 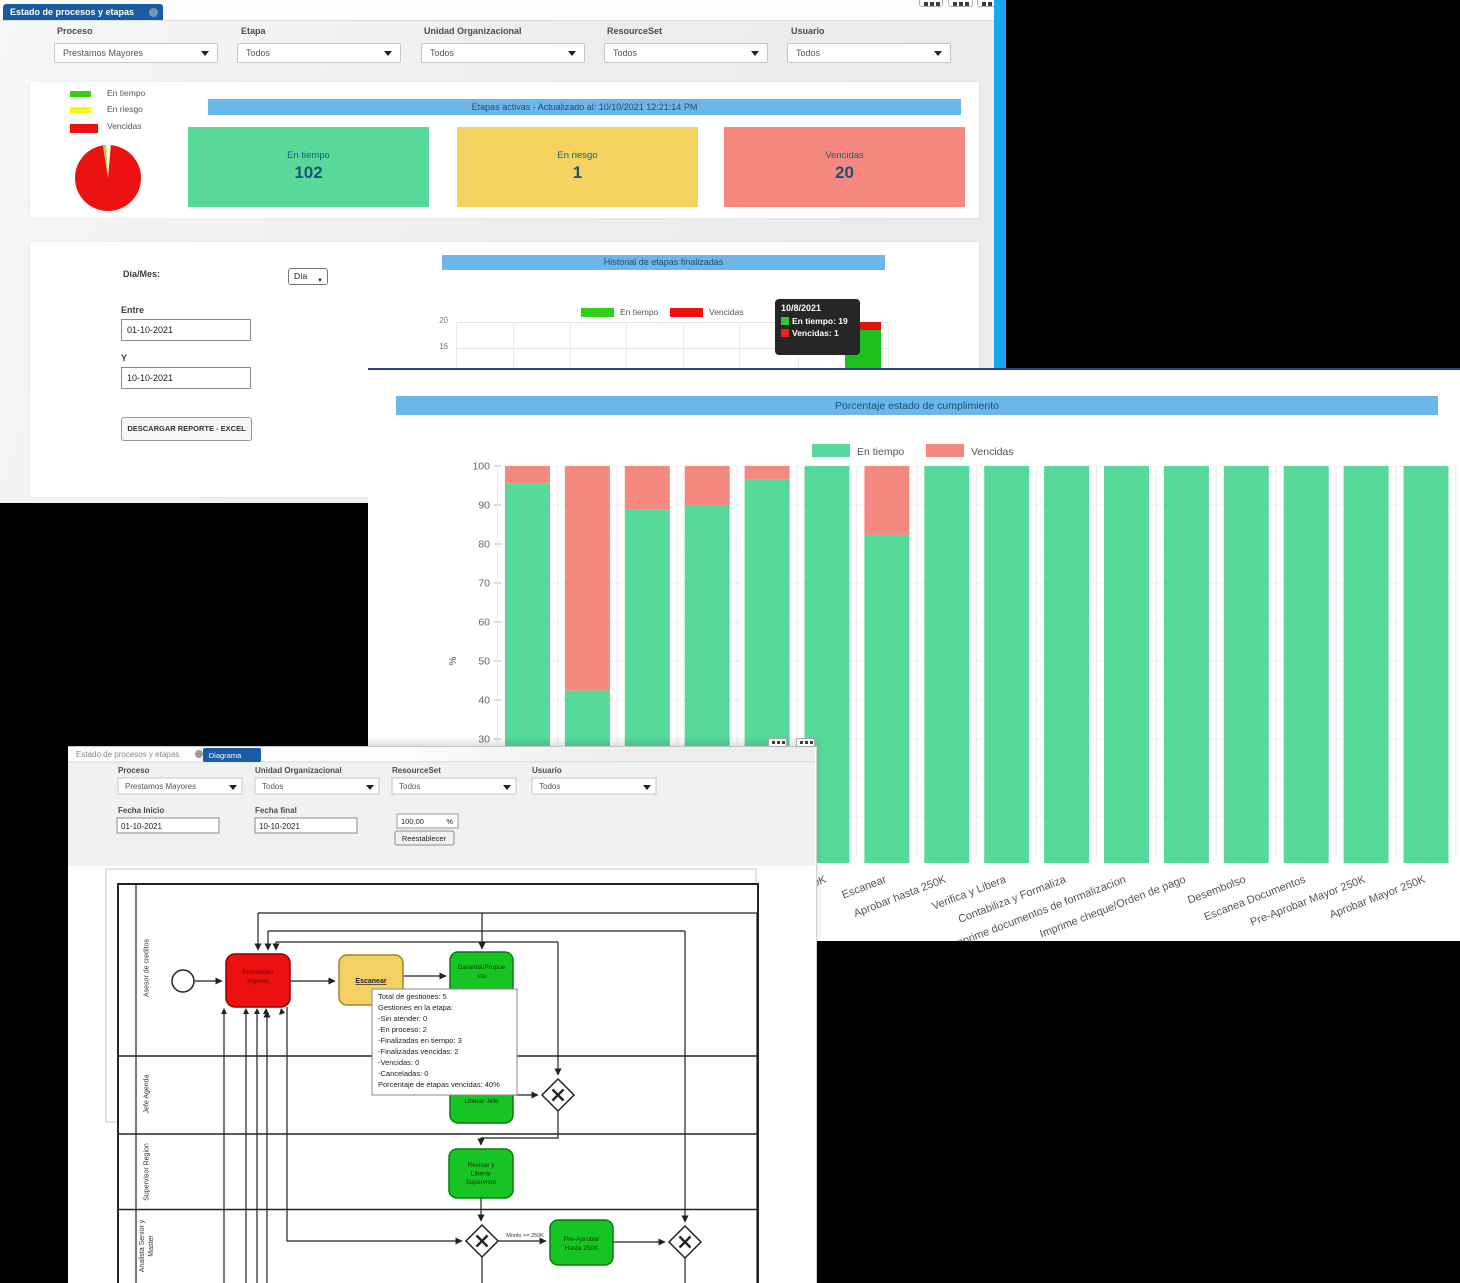 What do you see at coordinates (481, 1182) in the screenshot?
I see `svg-text: Supervisor` at bounding box center [481, 1182].